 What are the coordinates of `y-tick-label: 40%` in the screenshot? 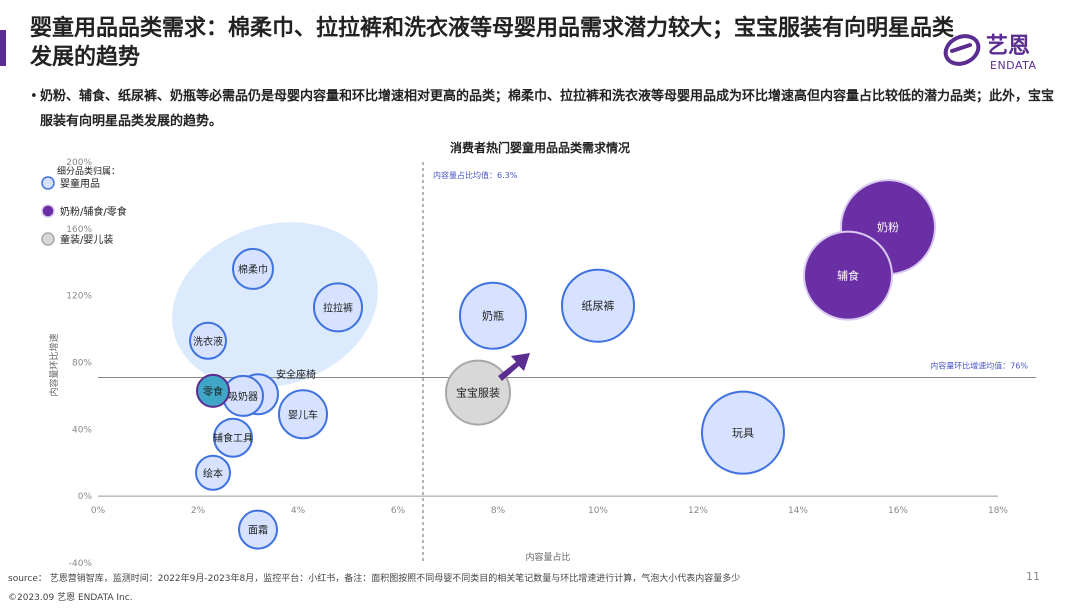 It's located at (82, 430).